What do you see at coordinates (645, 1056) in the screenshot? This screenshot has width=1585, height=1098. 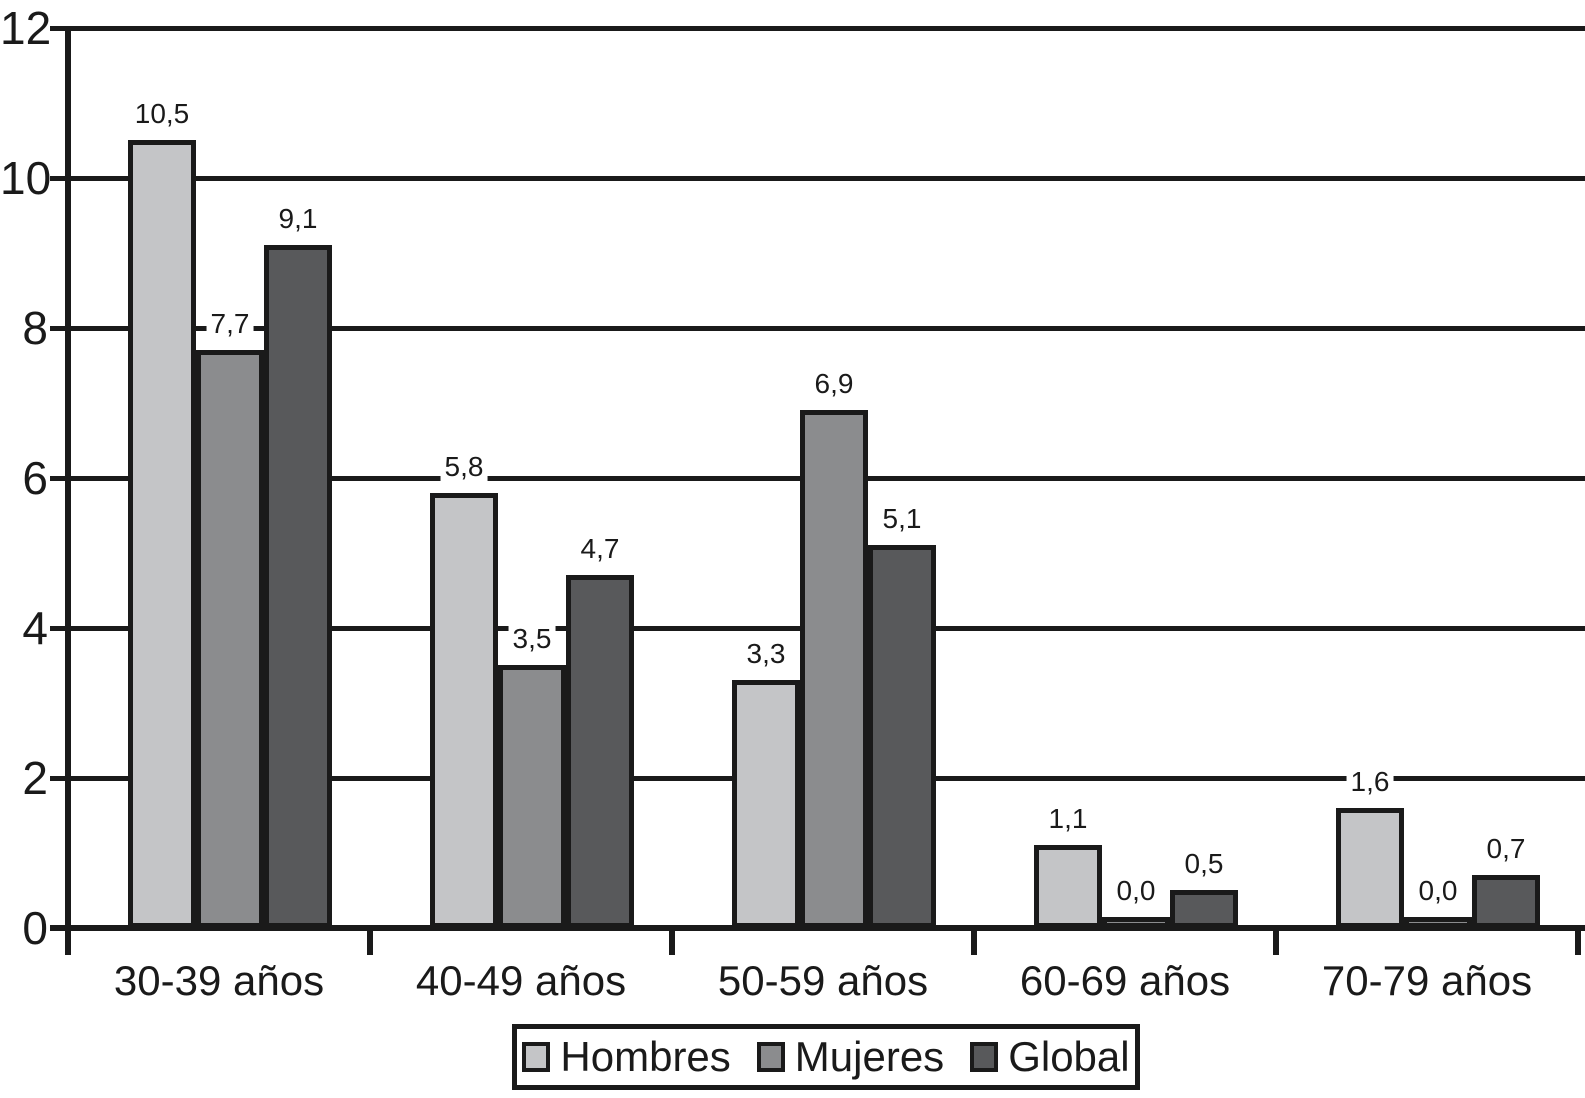 I see `legend-label: Hombres` at bounding box center [645, 1056].